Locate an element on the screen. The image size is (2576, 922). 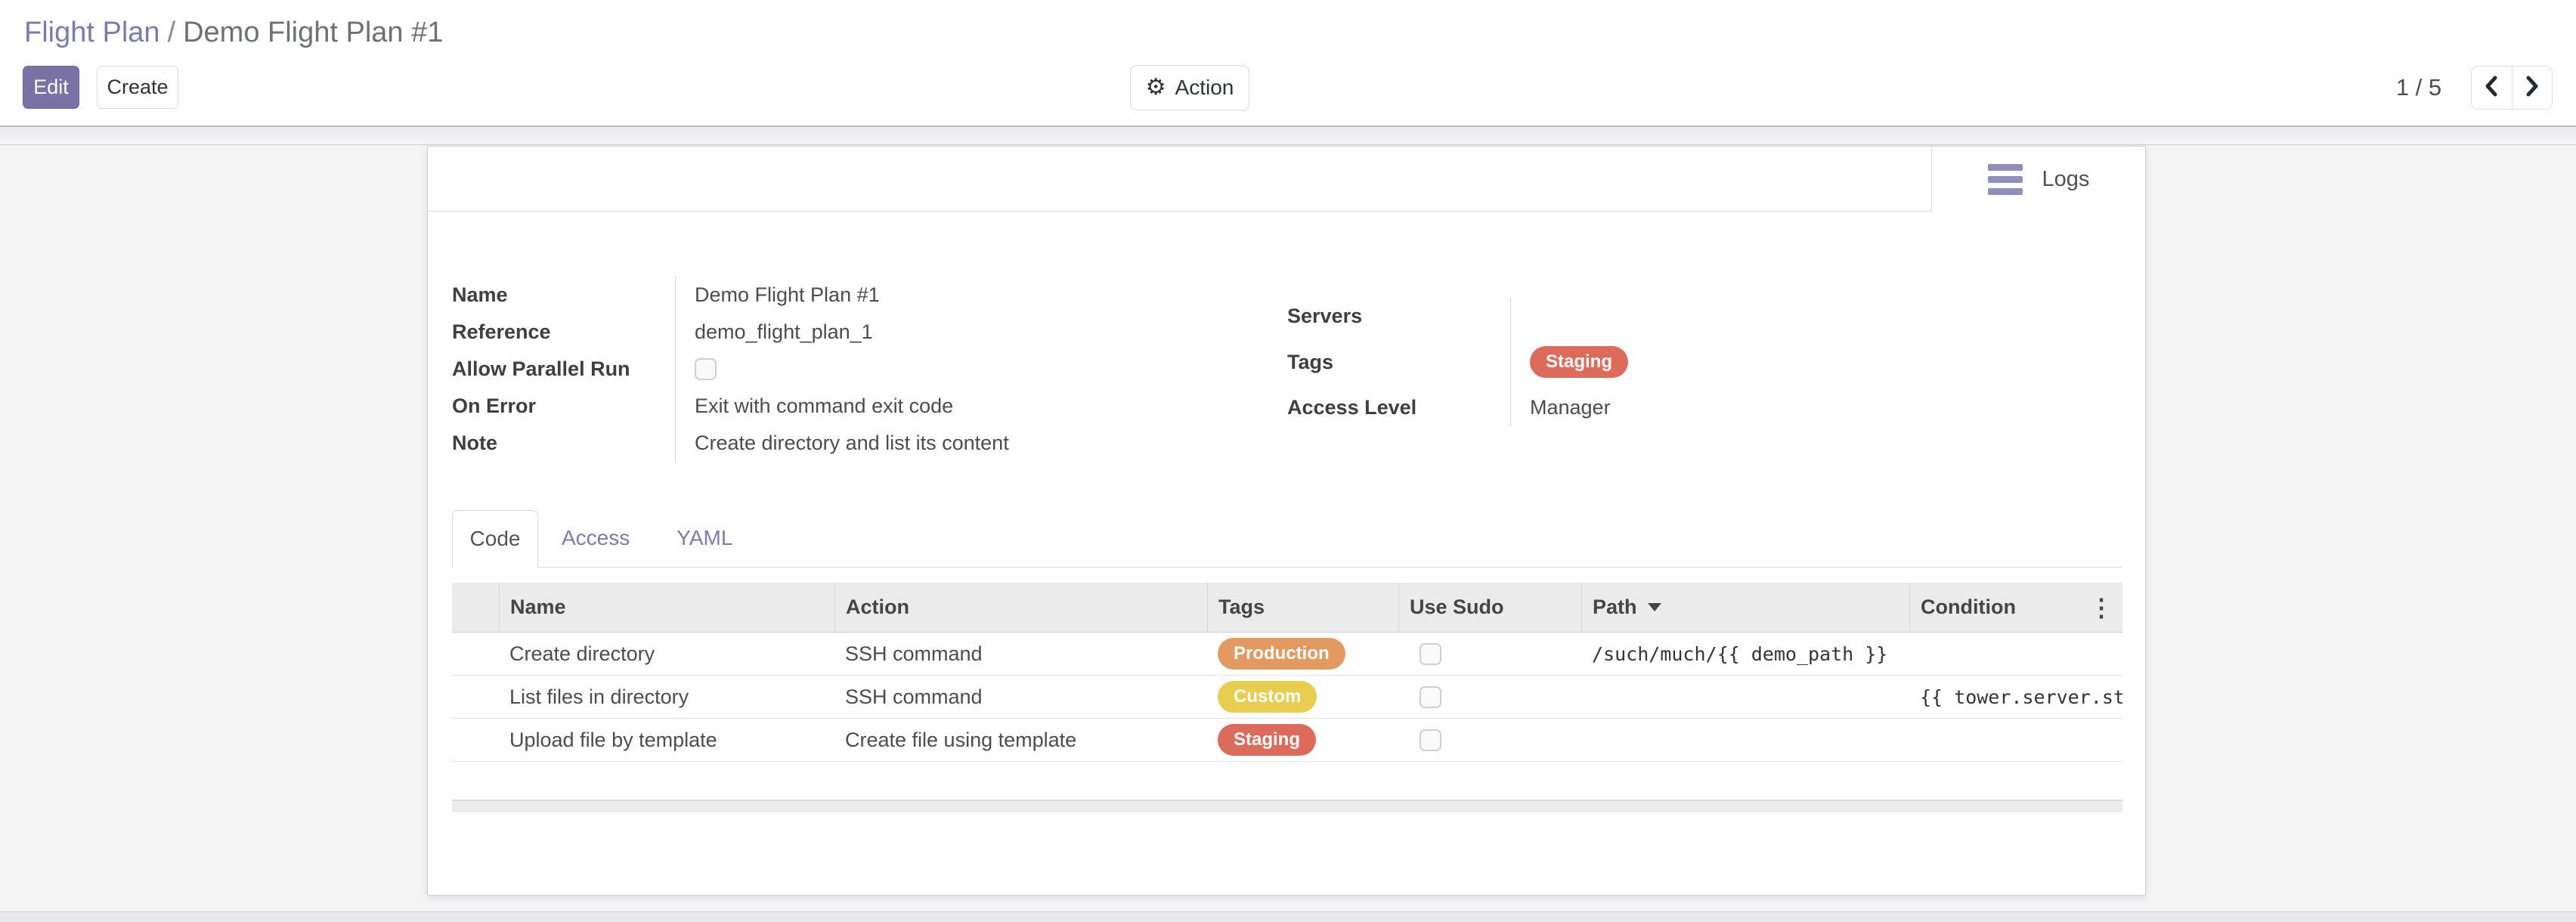
field-label-servers: Servers is located at coordinates (1325, 316).